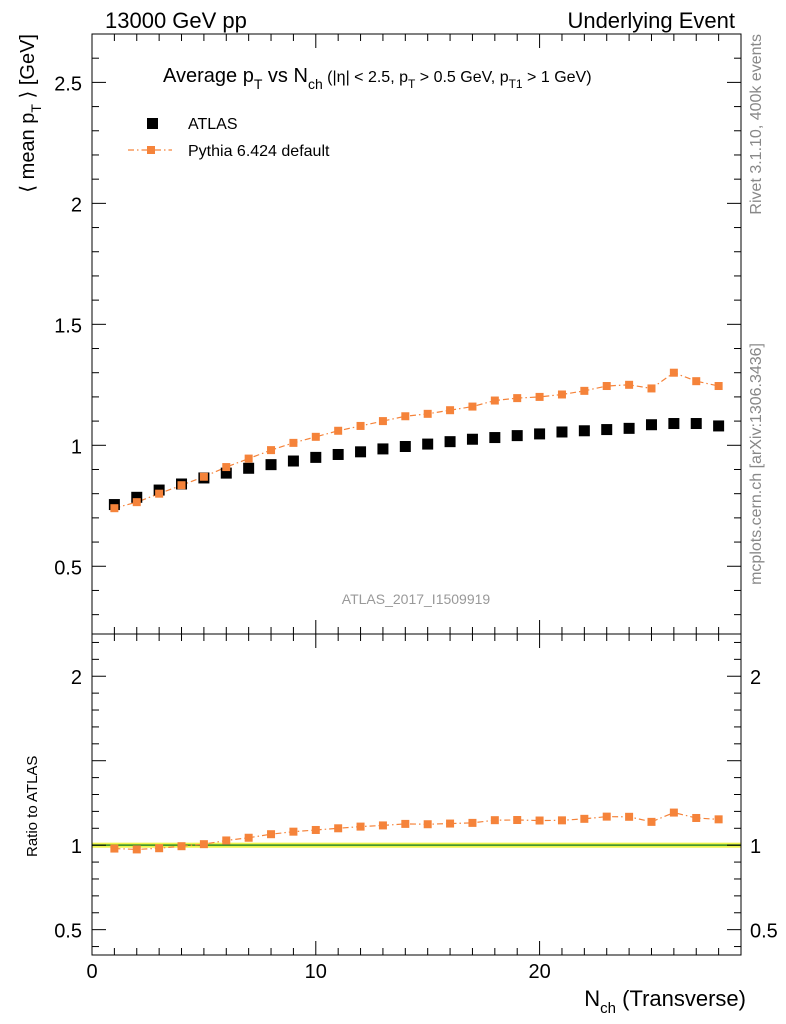  What do you see at coordinates (651, 20) in the screenshot?
I see `header-right: Underlying Event` at bounding box center [651, 20].